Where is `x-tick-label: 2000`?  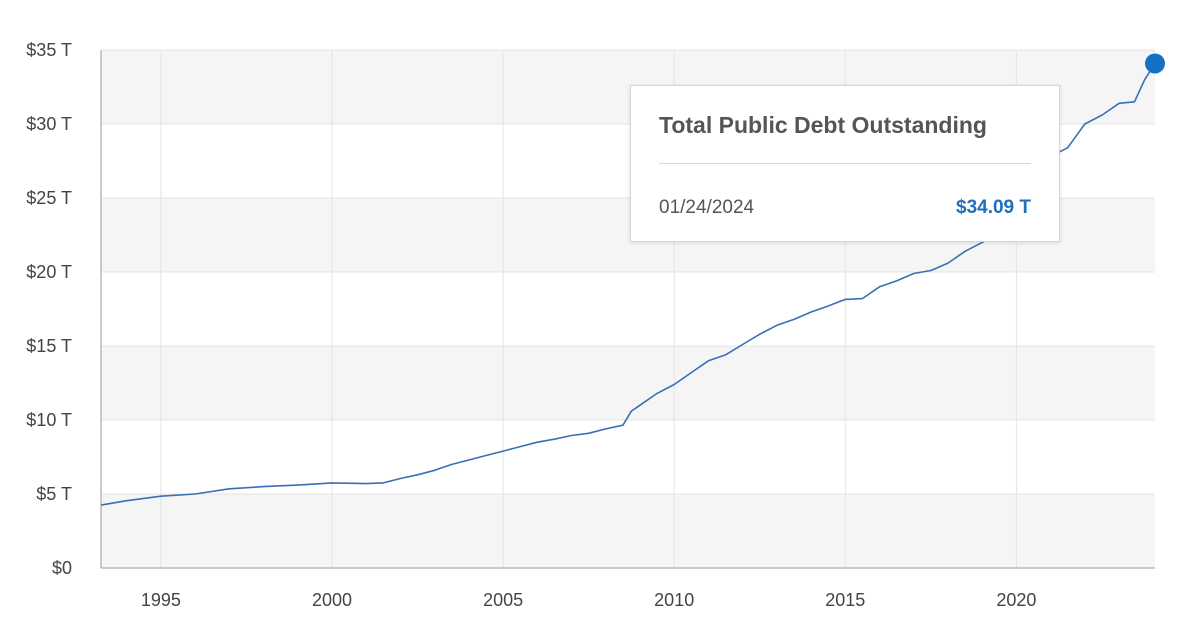
x-tick-label: 2000 is located at coordinates (332, 600).